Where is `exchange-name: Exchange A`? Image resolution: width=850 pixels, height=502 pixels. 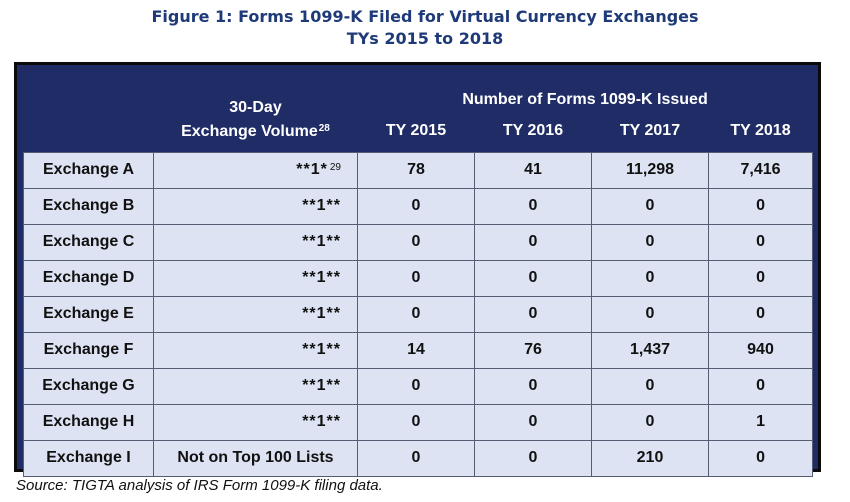 exchange-name: Exchange A is located at coordinates (88, 170).